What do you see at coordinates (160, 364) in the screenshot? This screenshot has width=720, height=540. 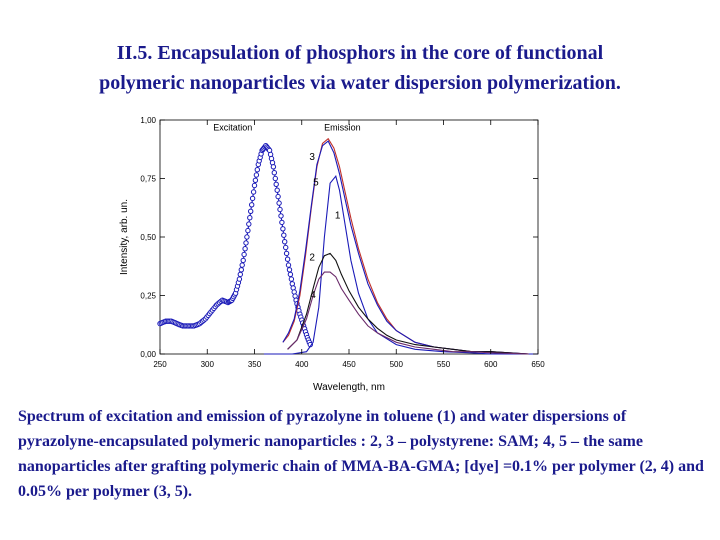 I see `x-tick-label: 250` at bounding box center [160, 364].